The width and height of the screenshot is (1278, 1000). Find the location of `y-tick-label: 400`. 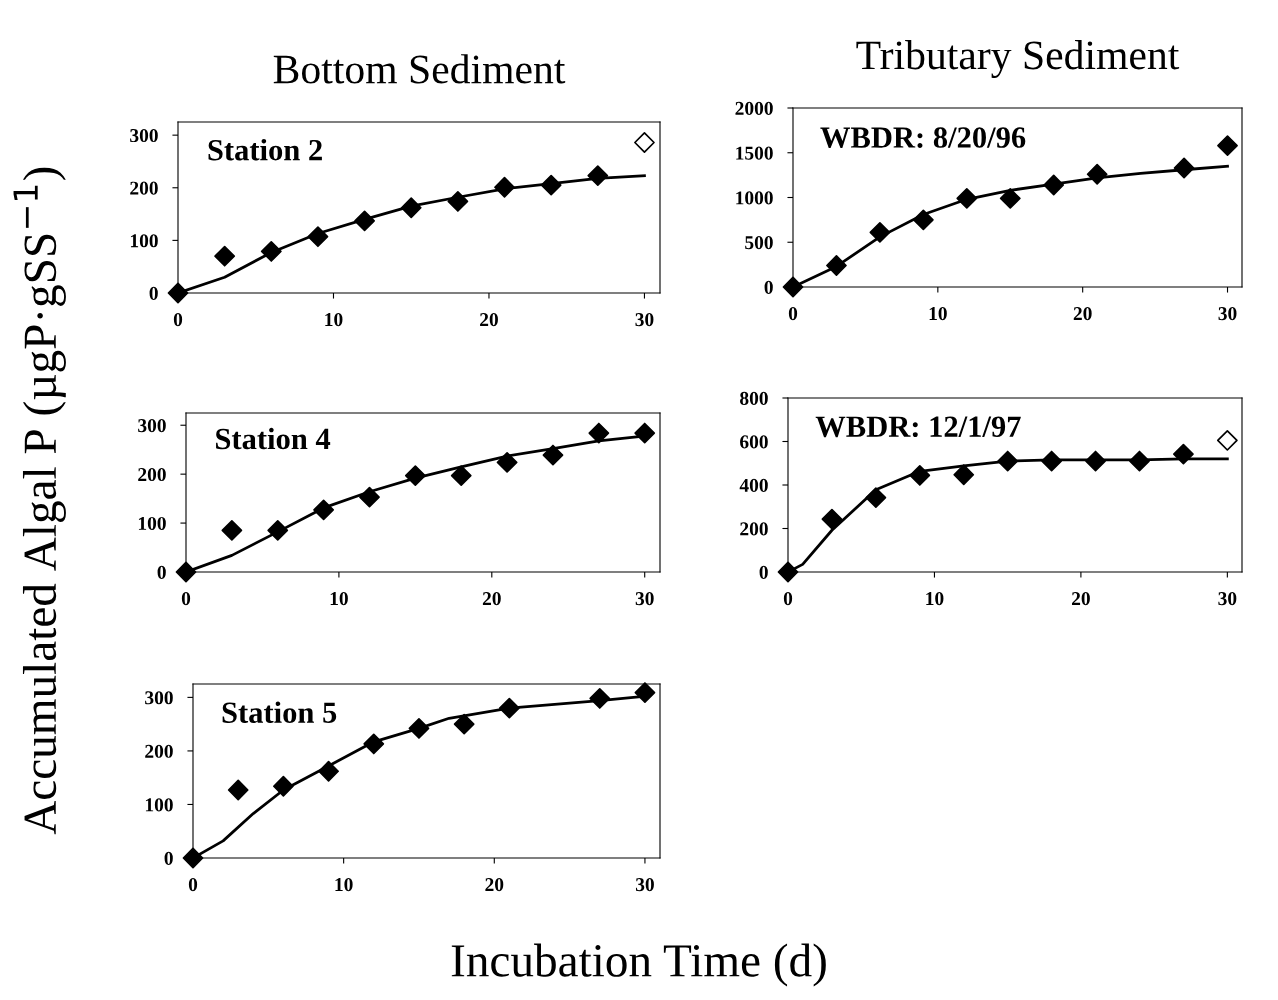

y-tick-label: 400 is located at coordinates (753, 485).